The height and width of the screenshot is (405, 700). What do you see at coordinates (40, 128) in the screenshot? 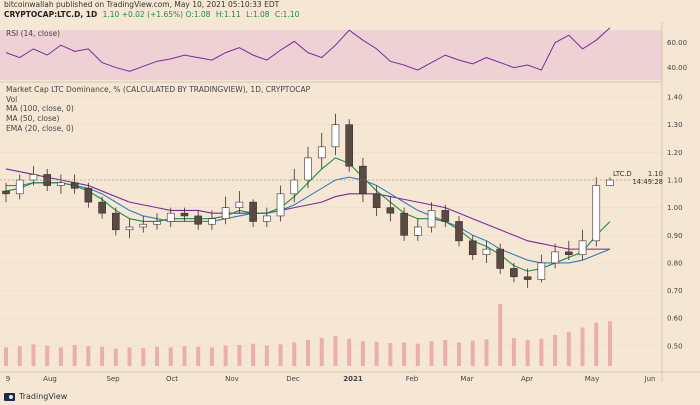
I see `legend-item-ema20: EMA (20, close, 0)` at bounding box center [40, 128].